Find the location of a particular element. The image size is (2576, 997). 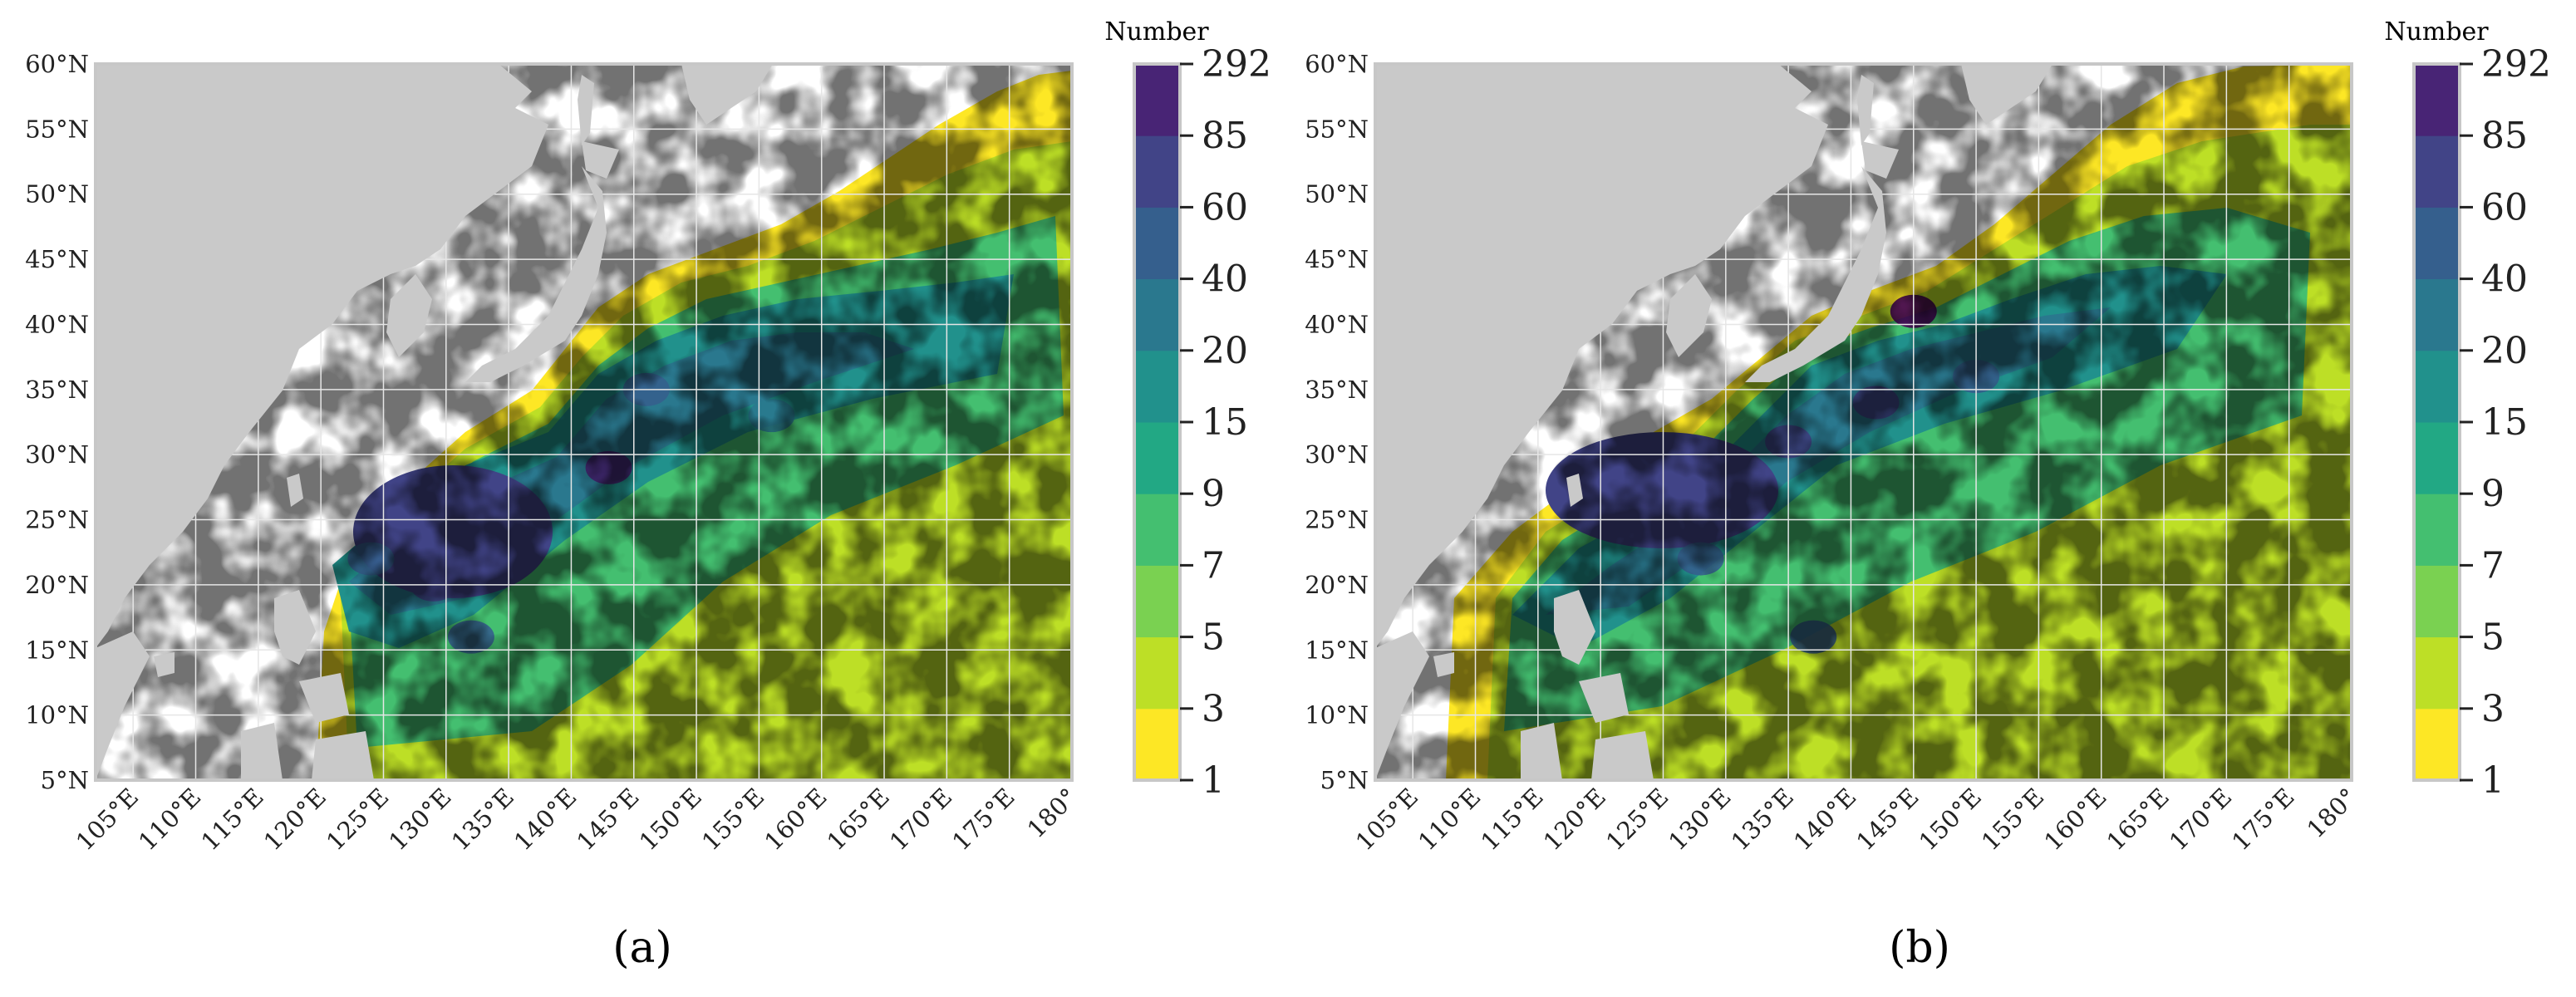

x-tick-label-a-9: 150°E is located at coordinates (670, 820).